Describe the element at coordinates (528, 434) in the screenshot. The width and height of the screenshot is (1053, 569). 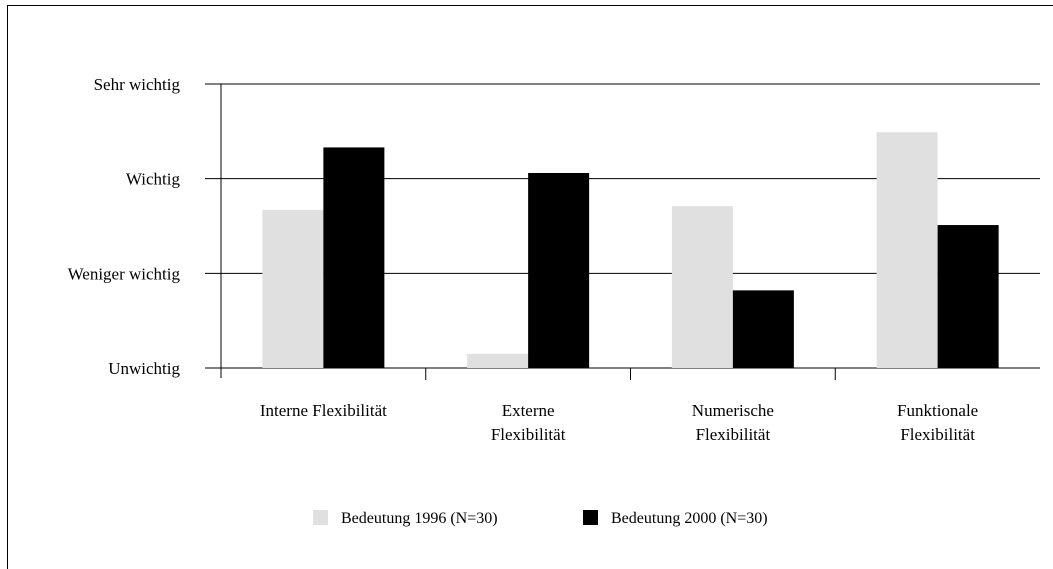
I see `x-tick-label-1-1: Flexibilität` at that location.